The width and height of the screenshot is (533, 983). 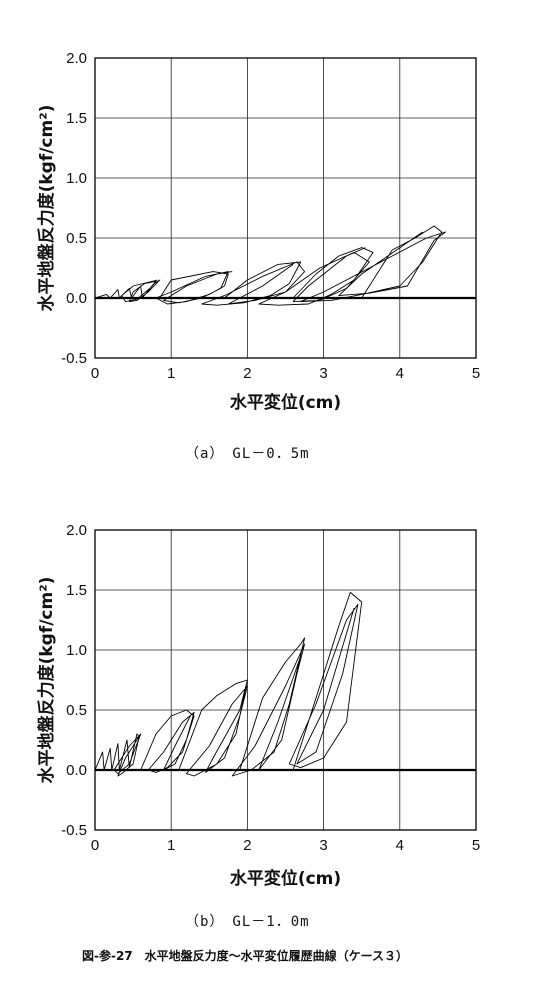 What do you see at coordinates (247, 922) in the screenshot?
I see `chart-b-caption: （b） GL－1．0m` at bounding box center [247, 922].